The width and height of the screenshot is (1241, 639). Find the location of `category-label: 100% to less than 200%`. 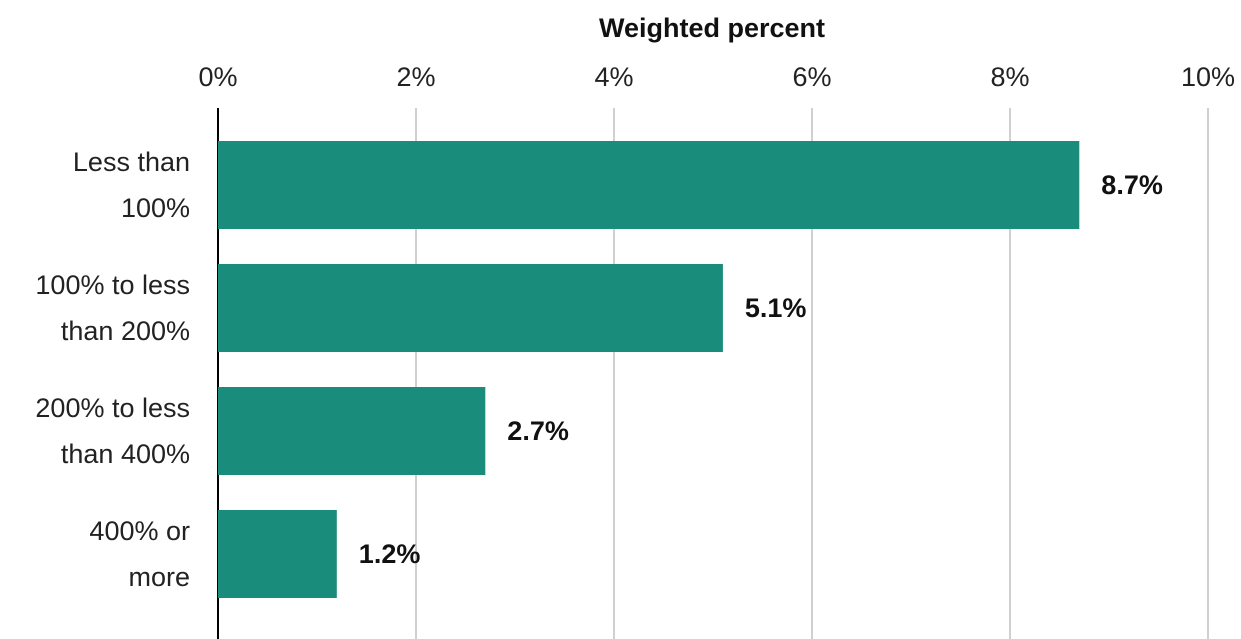

category-label: 100% to less than 200% is located at coordinates (112, 308).